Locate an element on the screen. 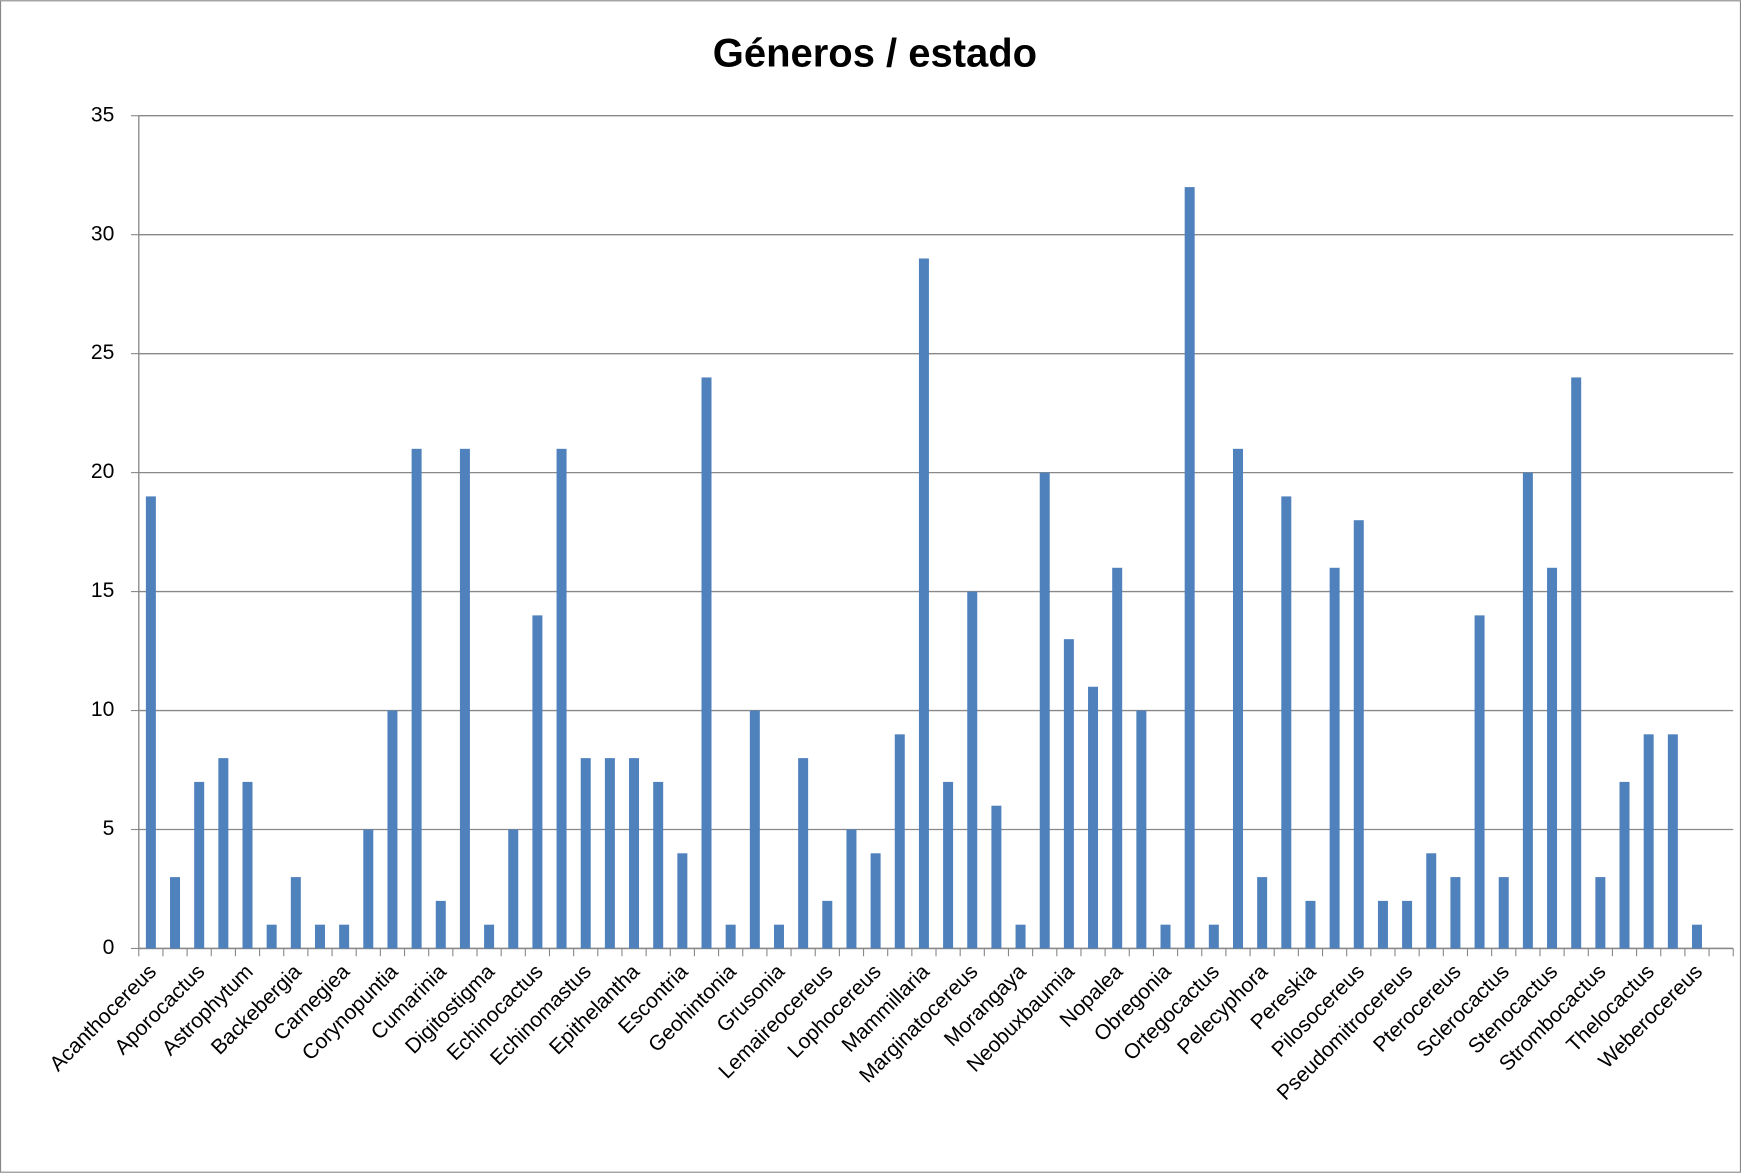  y-tick-label: 15 is located at coordinates (102, 590).